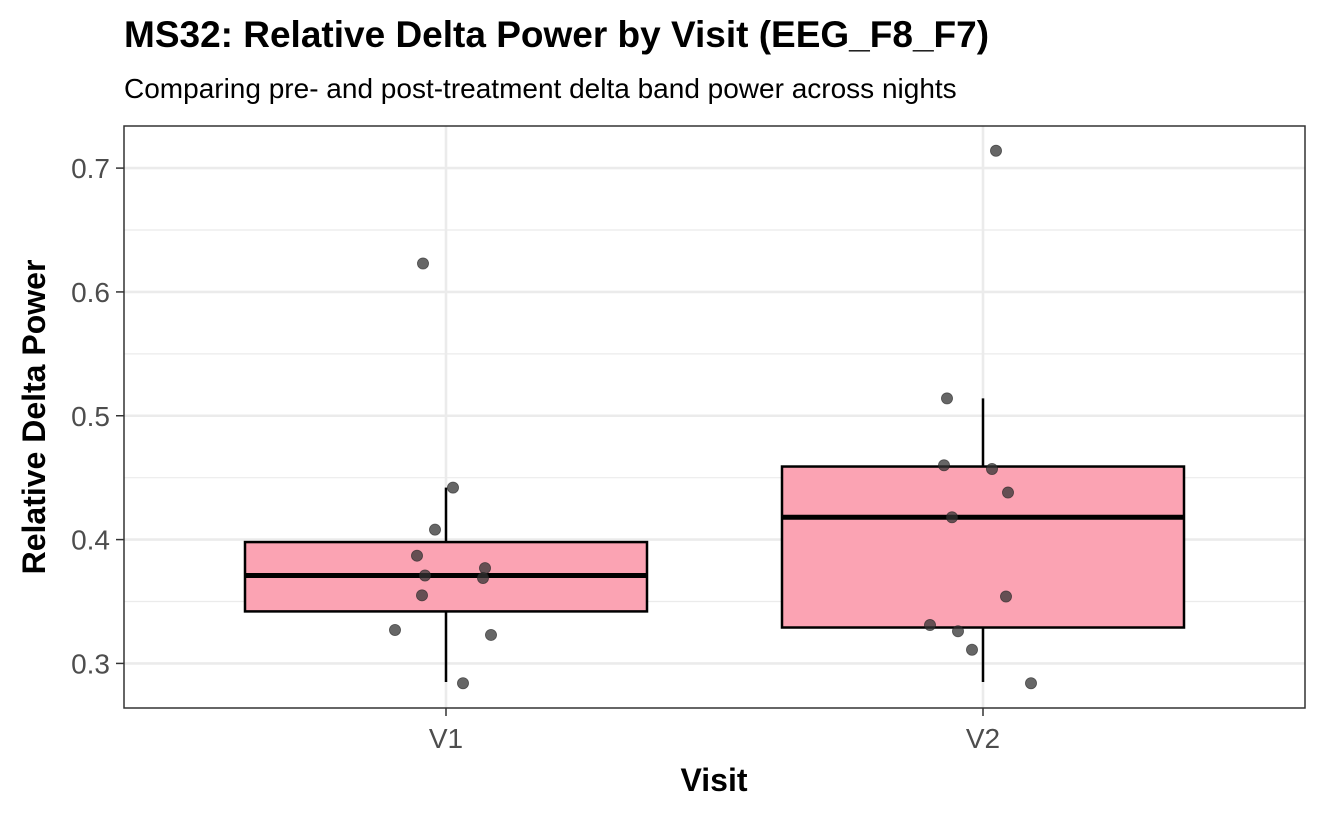  I want to click on x-tick-label: V2, so click(983, 738).